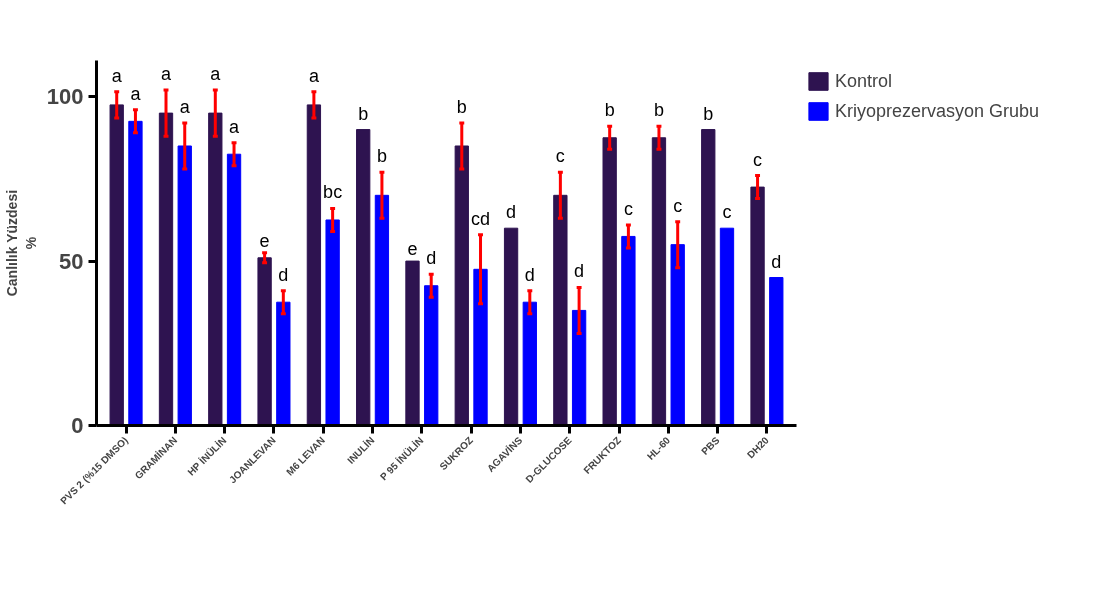 The width and height of the screenshot is (1101, 603). Describe the element at coordinates (481, 218) in the screenshot. I see `data-label: cd` at that location.